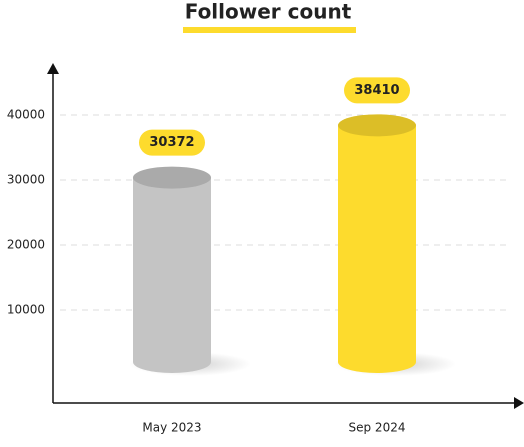 The height and width of the screenshot is (447, 524). What do you see at coordinates (171, 428) in the screenshot?
I see `x-tick-label: May 2023` at bounding box center [171, 428].